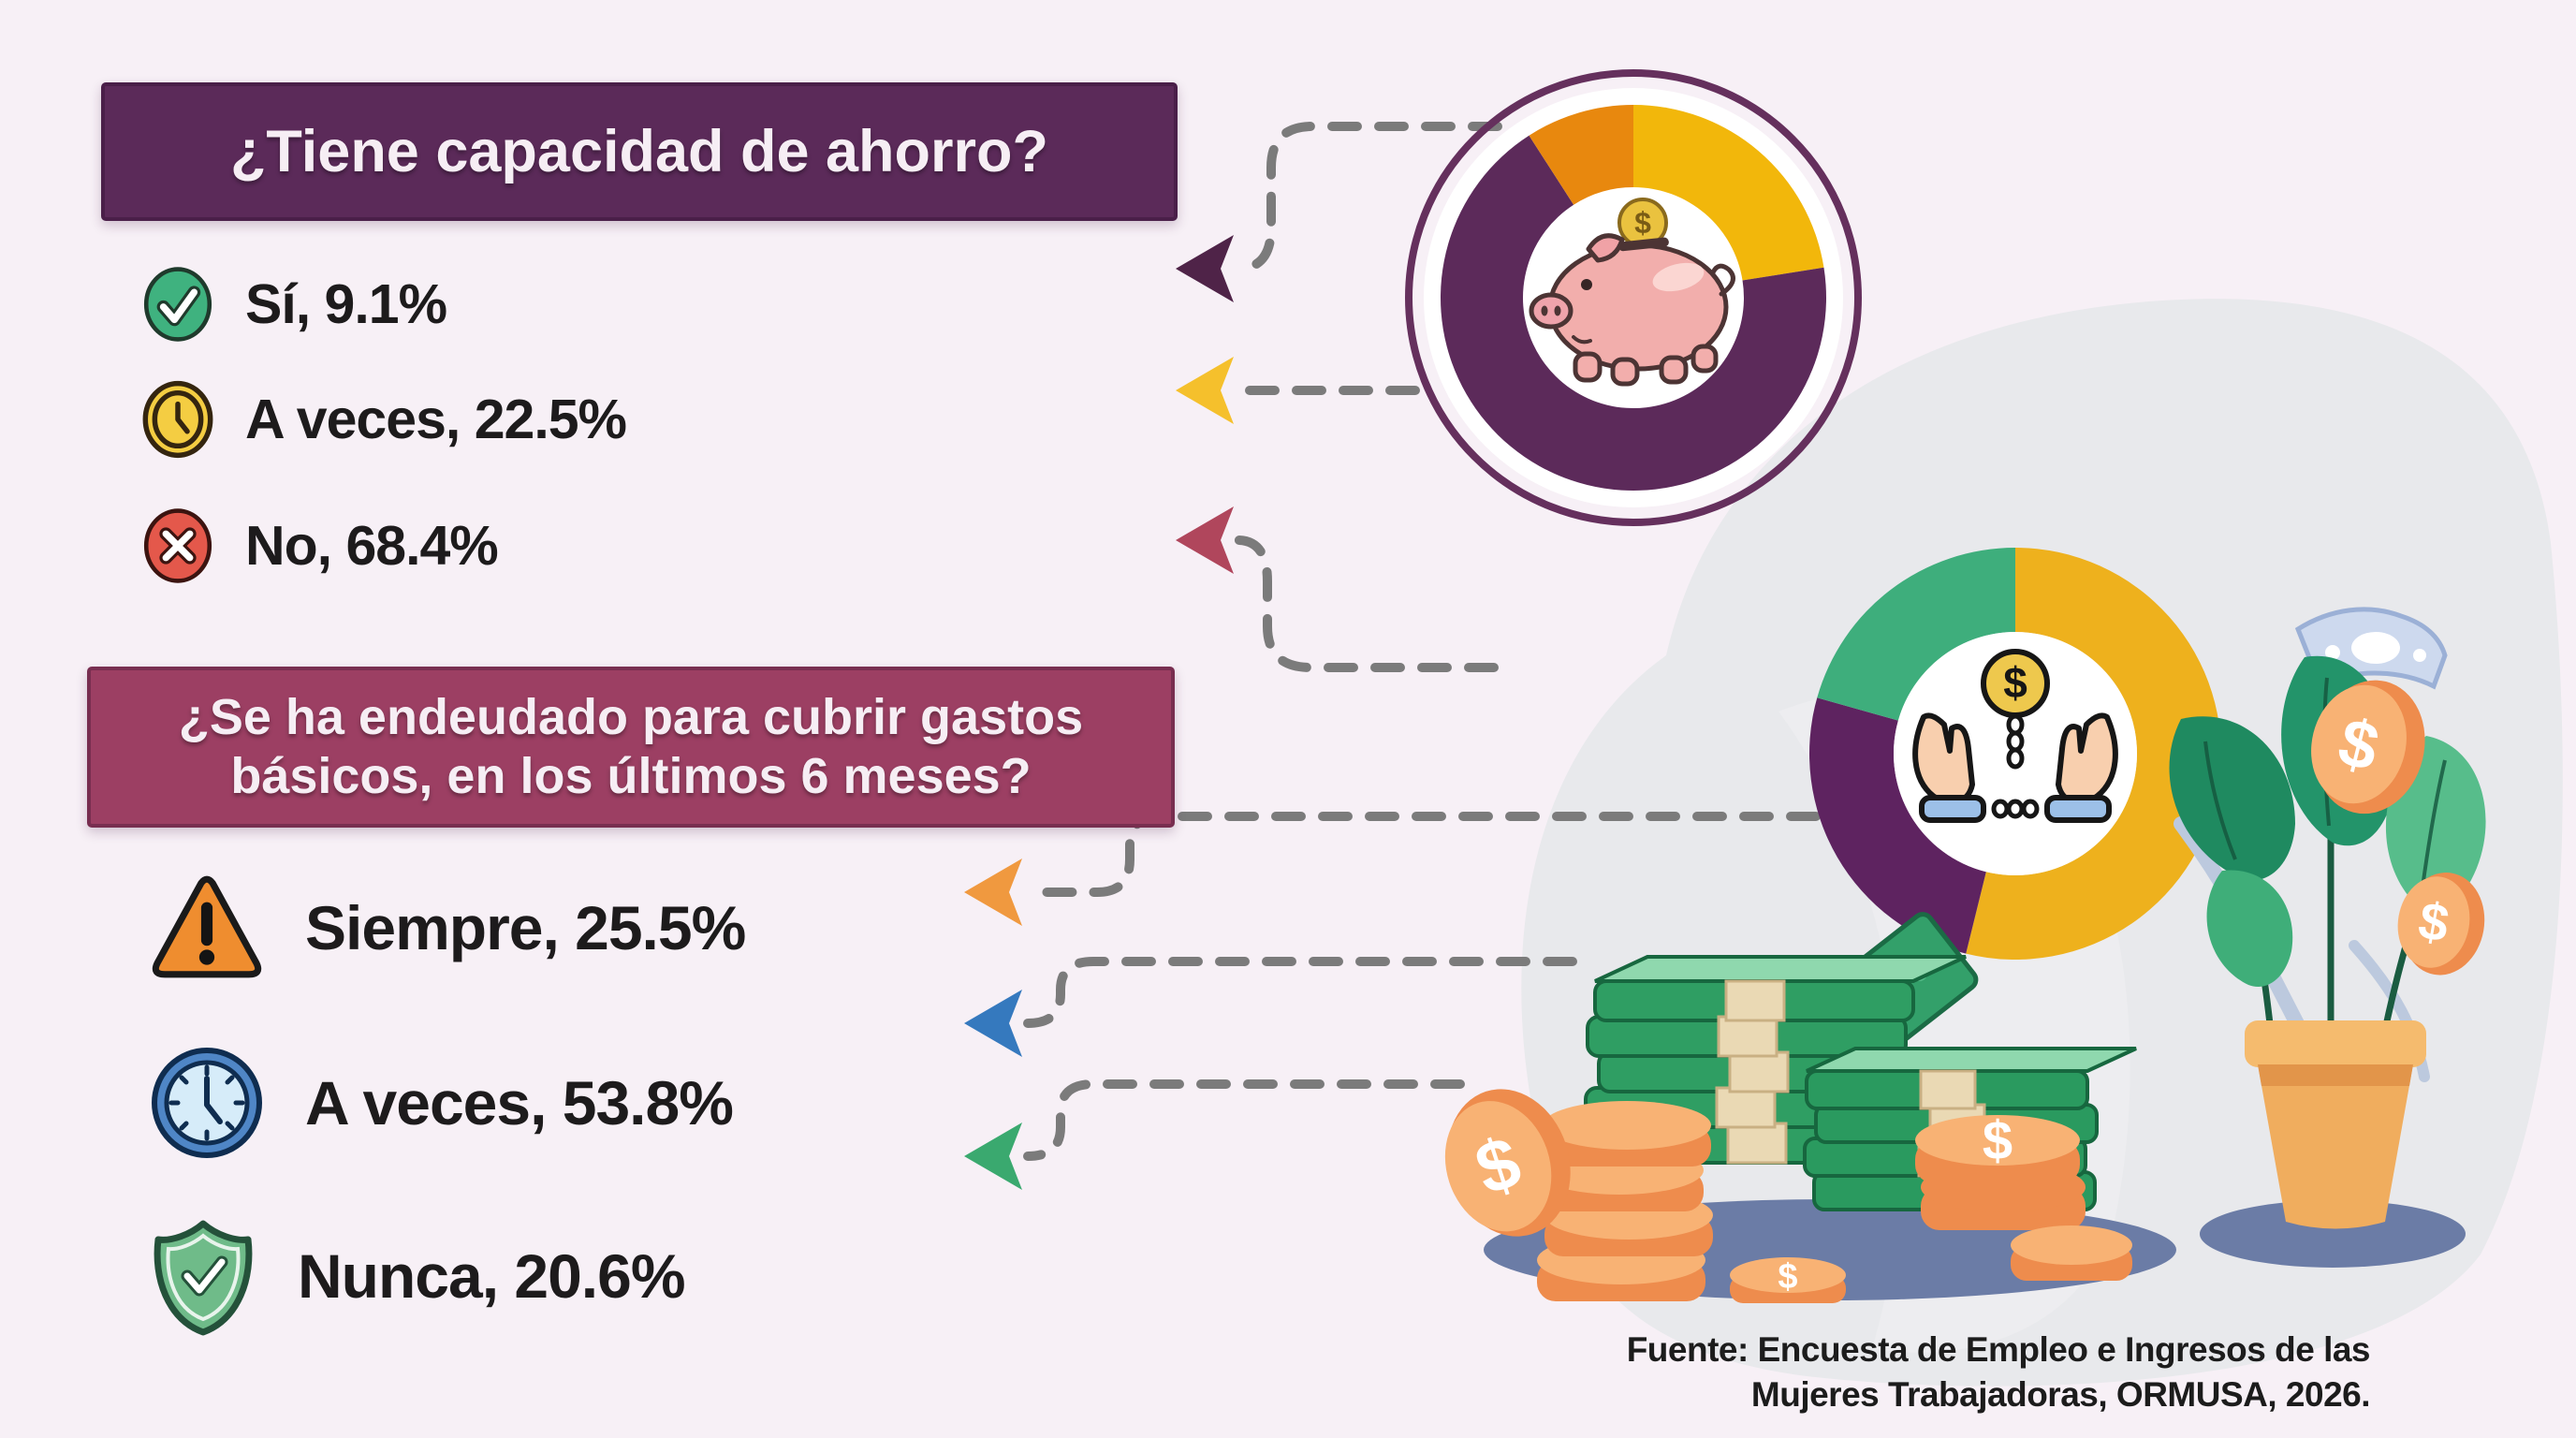  Describe the element at coordinates (398, 1276) in the screenshot. I see `item-label: Nunca,` at that location.